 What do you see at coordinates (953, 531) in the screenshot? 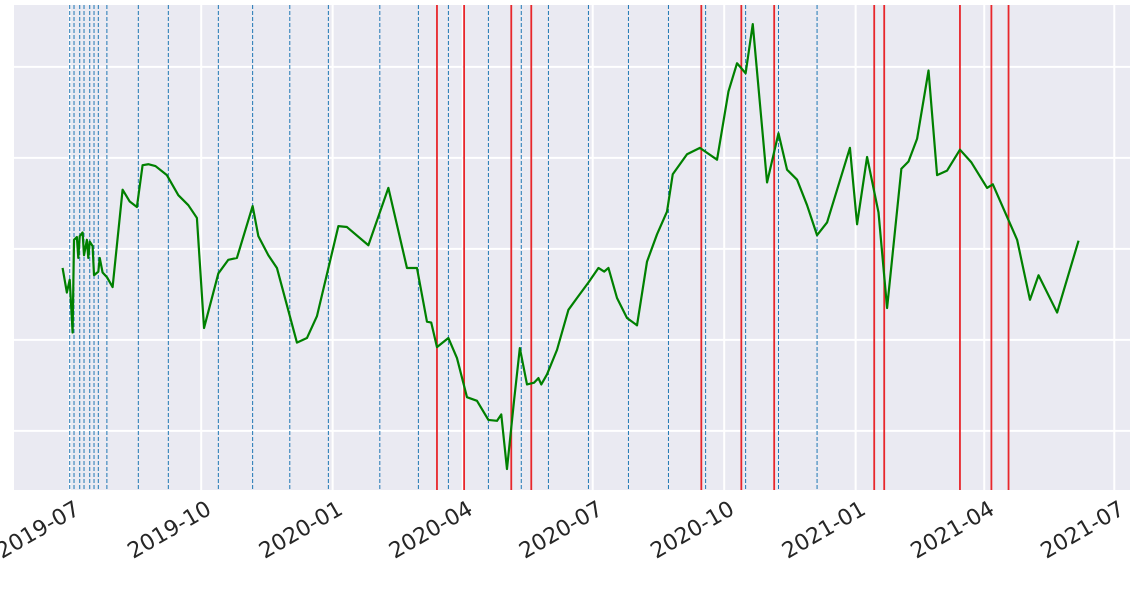
I see `x-tick-label: 2021-04` at bounding box center [953, 531].